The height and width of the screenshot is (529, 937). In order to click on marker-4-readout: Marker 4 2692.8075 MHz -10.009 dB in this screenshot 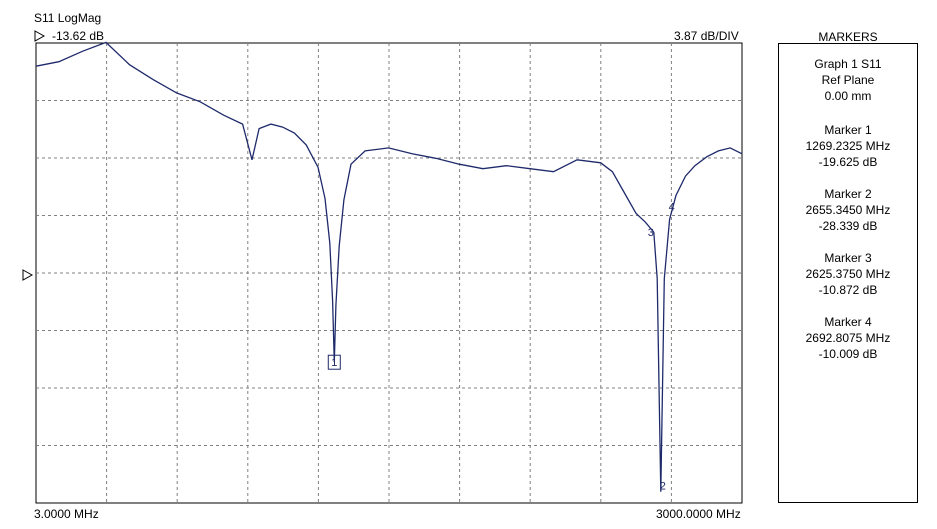, I will do `click(848, 338)`.